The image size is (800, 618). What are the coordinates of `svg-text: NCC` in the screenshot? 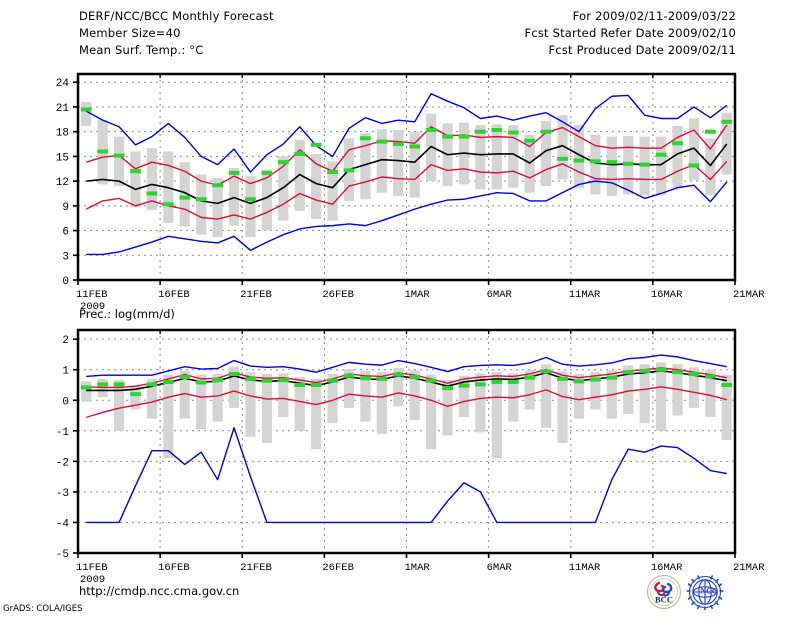 It's located at (709, 591).